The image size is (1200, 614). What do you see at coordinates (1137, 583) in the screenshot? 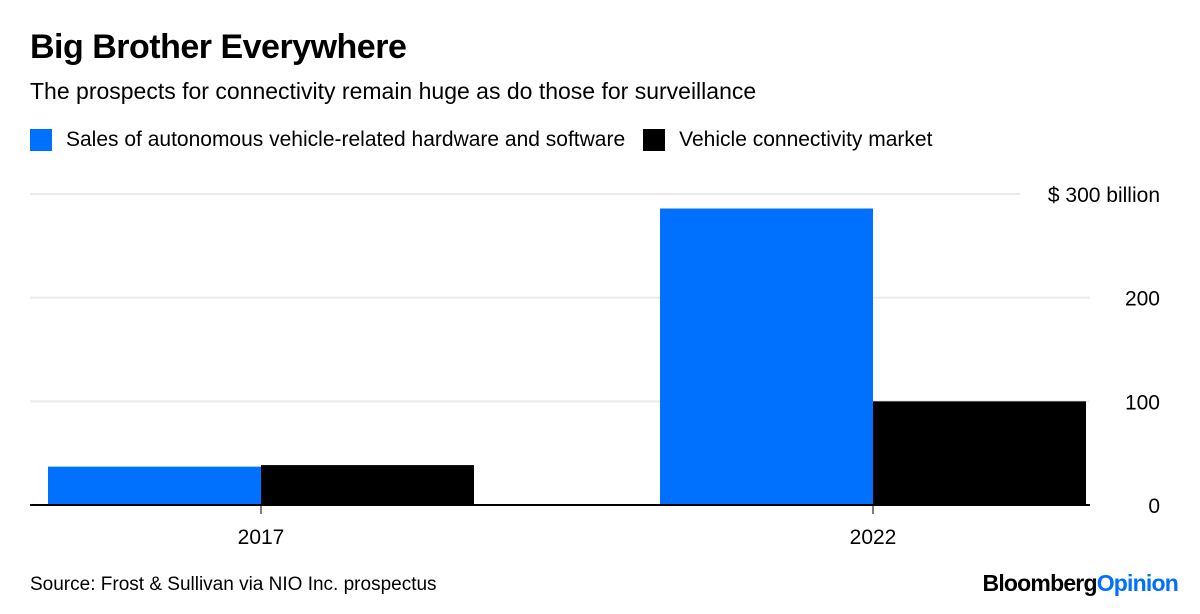
I see `brand-opinion: Opinion` at bounding box center [1137, 583].